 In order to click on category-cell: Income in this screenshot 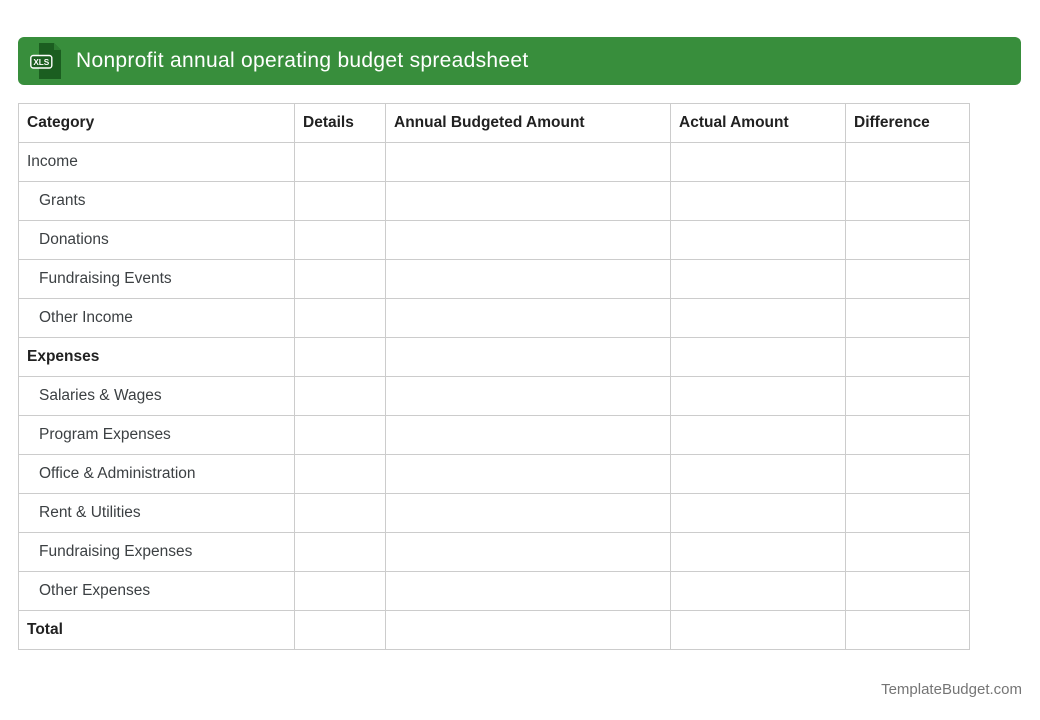, I will do `click(156, 162)`.